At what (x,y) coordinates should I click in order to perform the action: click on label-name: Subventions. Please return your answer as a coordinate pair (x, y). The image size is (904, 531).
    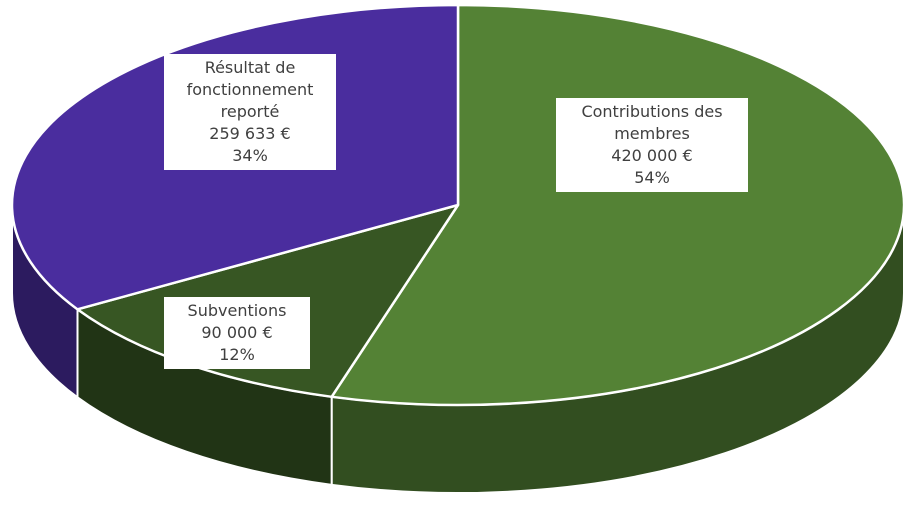
    Looking at the image, I should click on (237, 310).